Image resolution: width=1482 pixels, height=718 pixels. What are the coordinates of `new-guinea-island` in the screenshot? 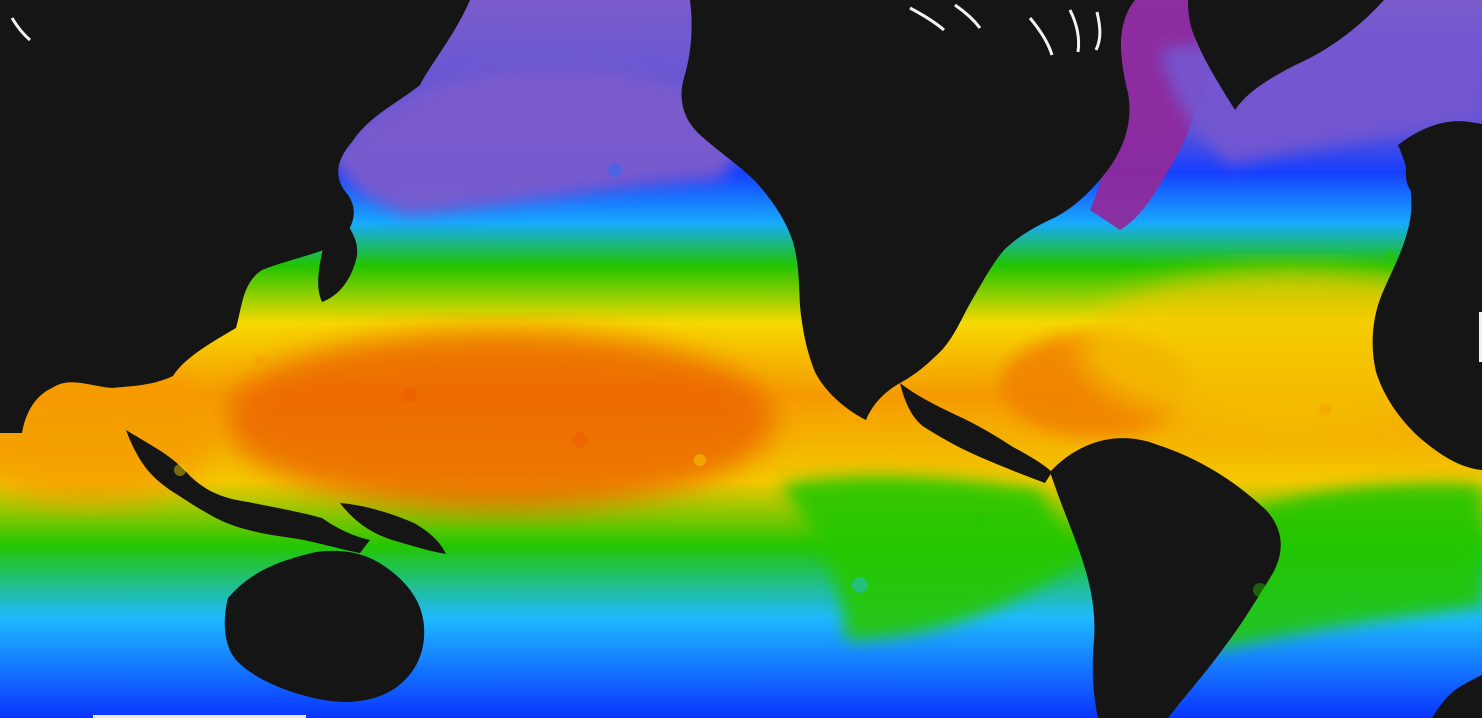 It's located at (393, 528).